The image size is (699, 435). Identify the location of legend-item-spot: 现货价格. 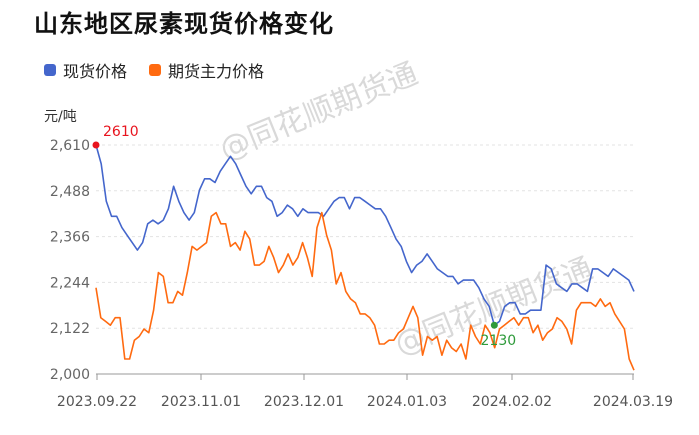
(85, 70).